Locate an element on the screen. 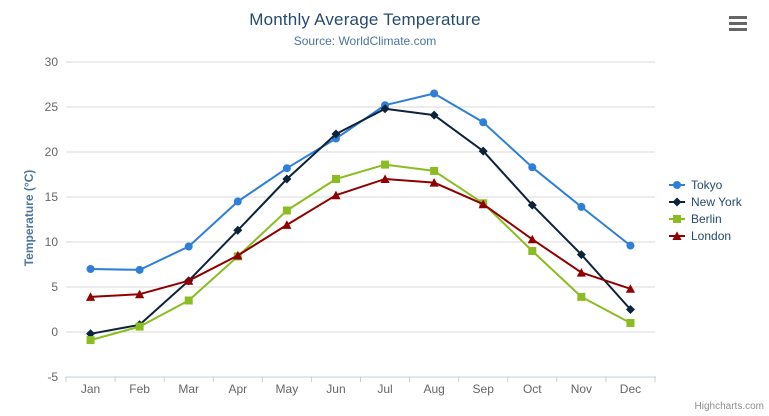  chart-title: Monthly Average Temperature is located at coordinates (365, 19).